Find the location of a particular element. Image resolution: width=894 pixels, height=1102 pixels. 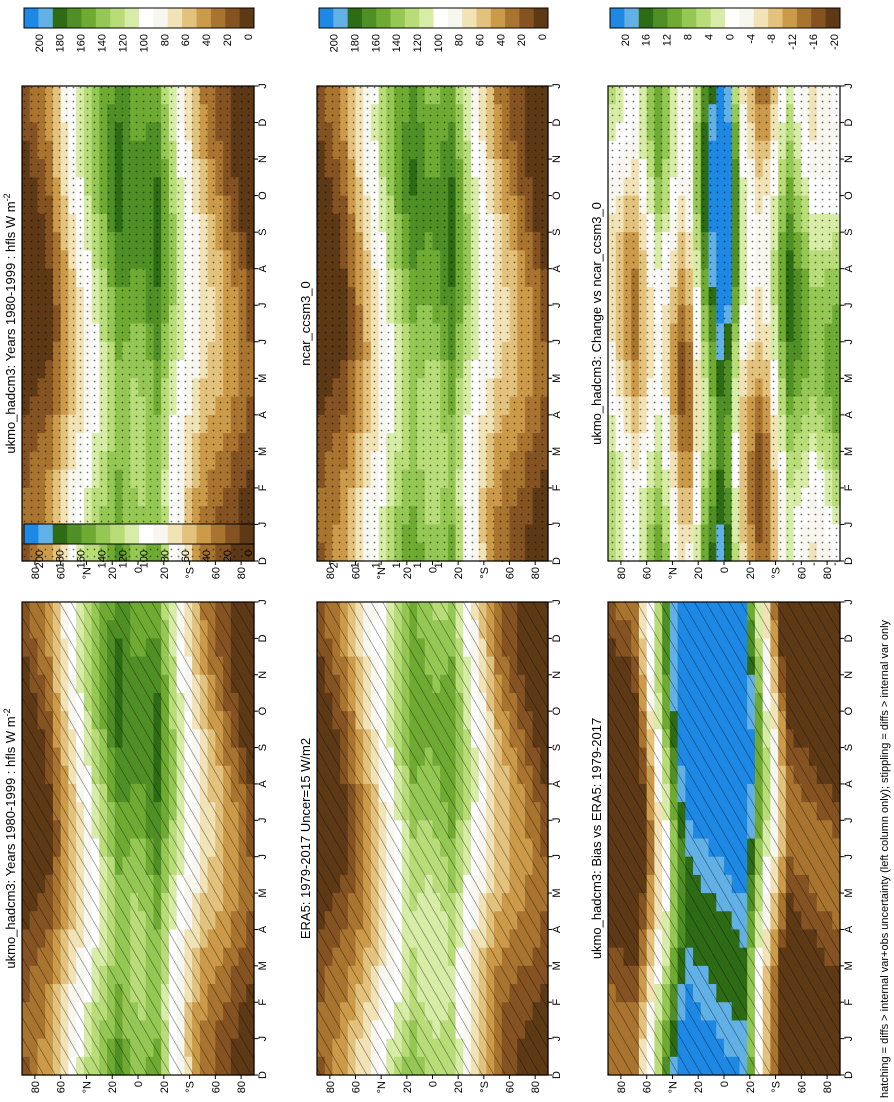

colorbar-frame is located at coordinates (139, 18).